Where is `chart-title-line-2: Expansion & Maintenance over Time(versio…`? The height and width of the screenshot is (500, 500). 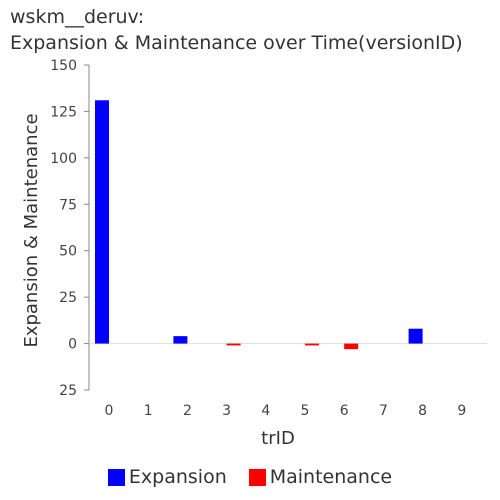 chart-title-line-2: Expansion & Maintenance over Time(versio… is located at coordinates (236, 43).